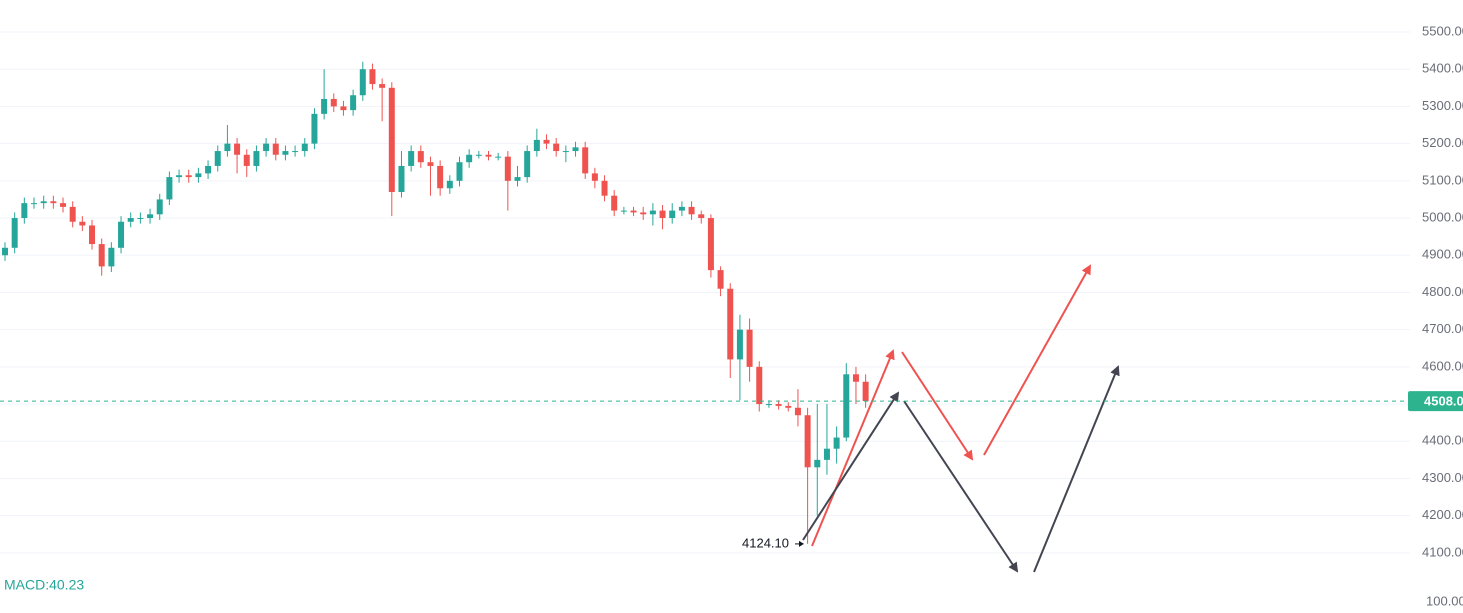  What do you see at coordinates (1443, 401) in the screenshot?
I see `last-price-label: 4508.00` at bounding box center [1443, 401].